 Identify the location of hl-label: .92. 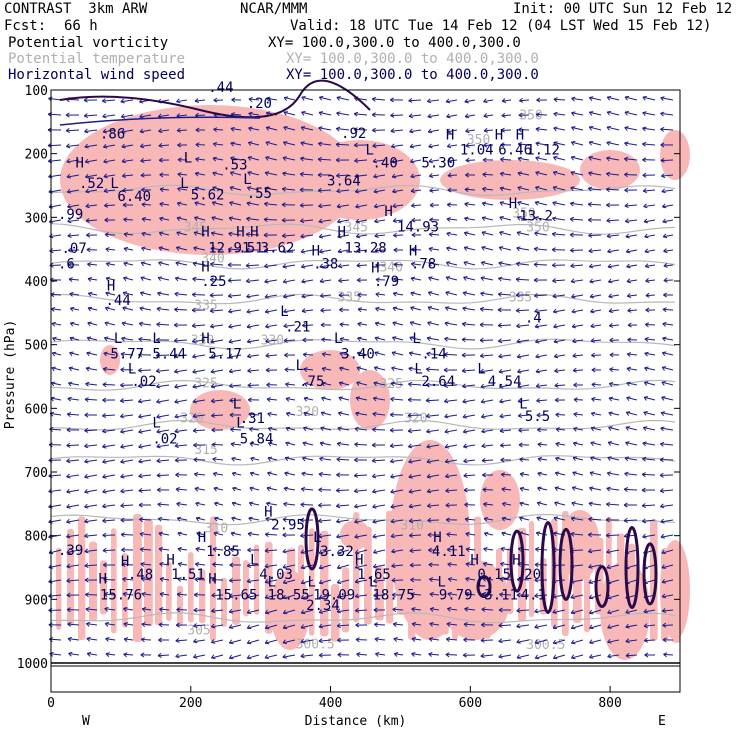
(353, 134).